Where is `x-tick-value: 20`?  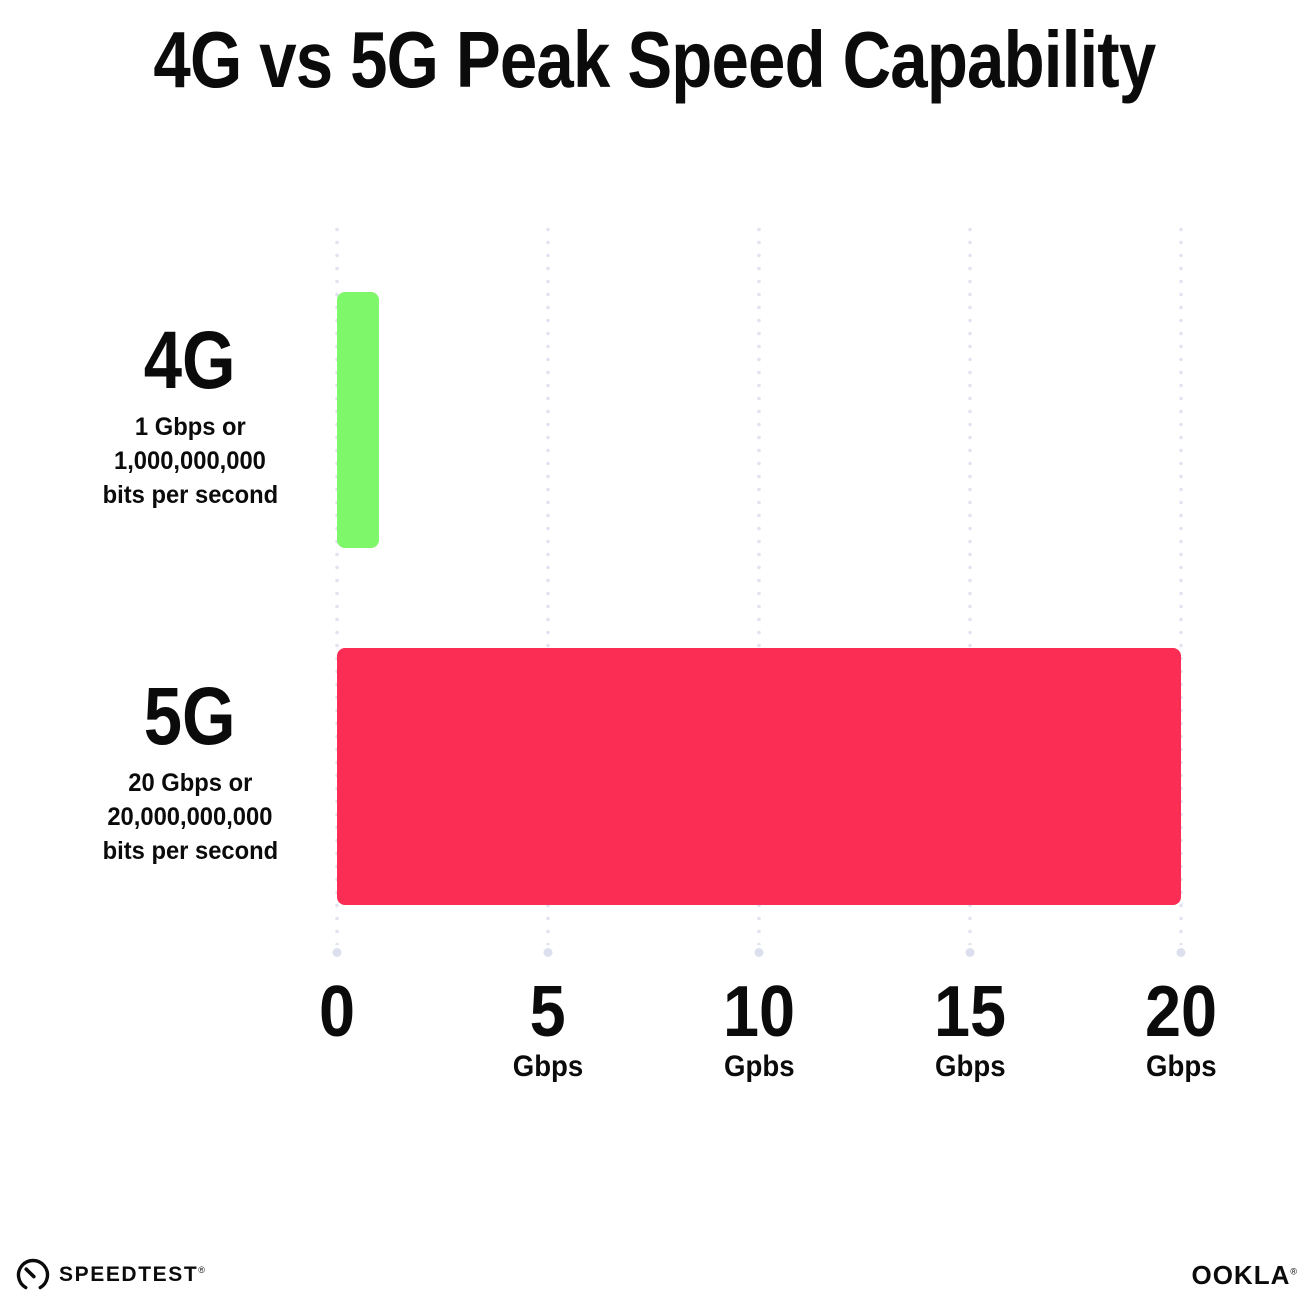 x-tick-value: 20 is located at coordinates (1181, 1012).